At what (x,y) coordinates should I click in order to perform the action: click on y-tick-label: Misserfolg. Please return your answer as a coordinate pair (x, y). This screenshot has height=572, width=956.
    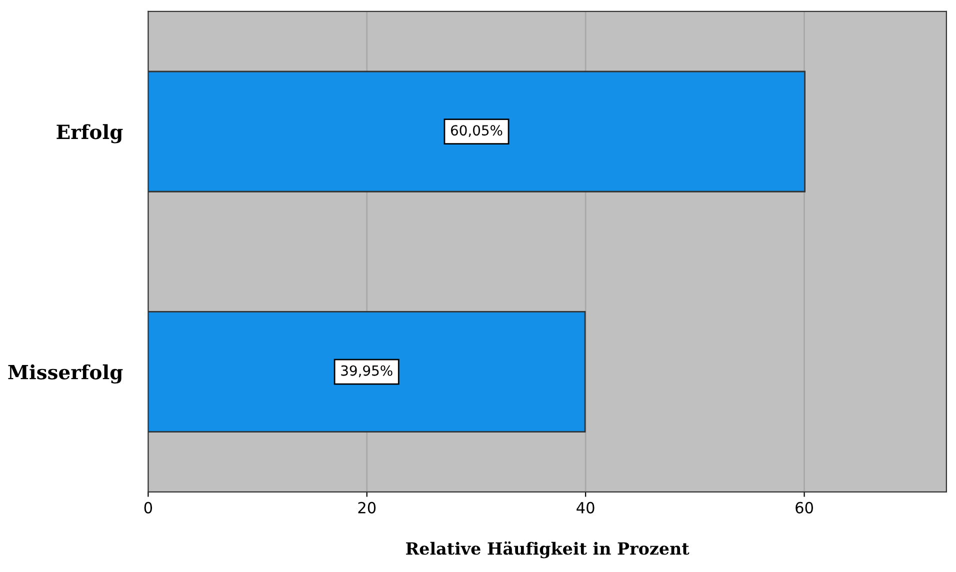
    Looking at the image, I should click on (65, 374).